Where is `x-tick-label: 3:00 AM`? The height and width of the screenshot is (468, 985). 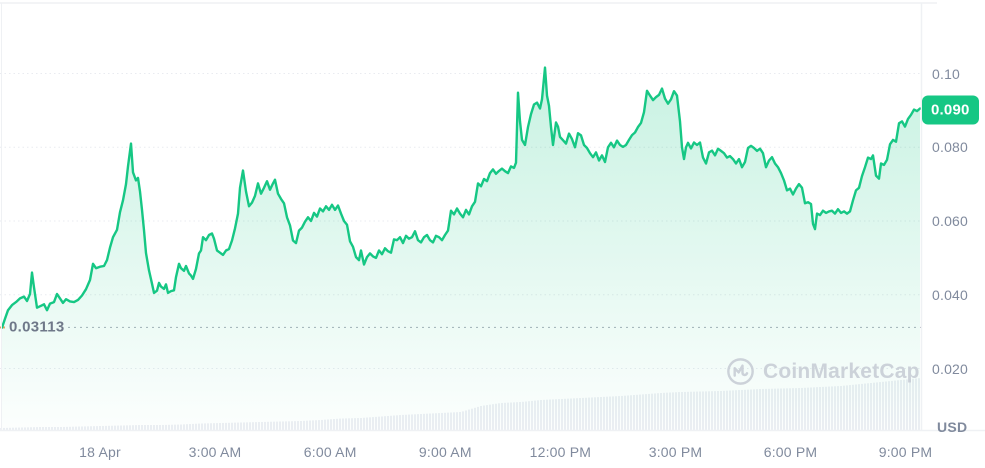 x-tick-label: 3:00 AM is located at coordinates (215, 452).